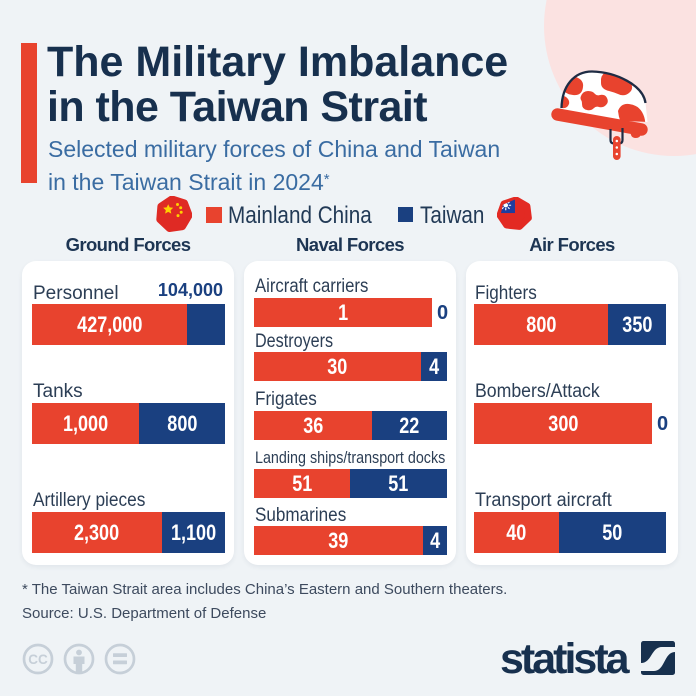  Describe the element at coordinates (38, 659) in the screenshot. I see `svg-text: CC` at that location.